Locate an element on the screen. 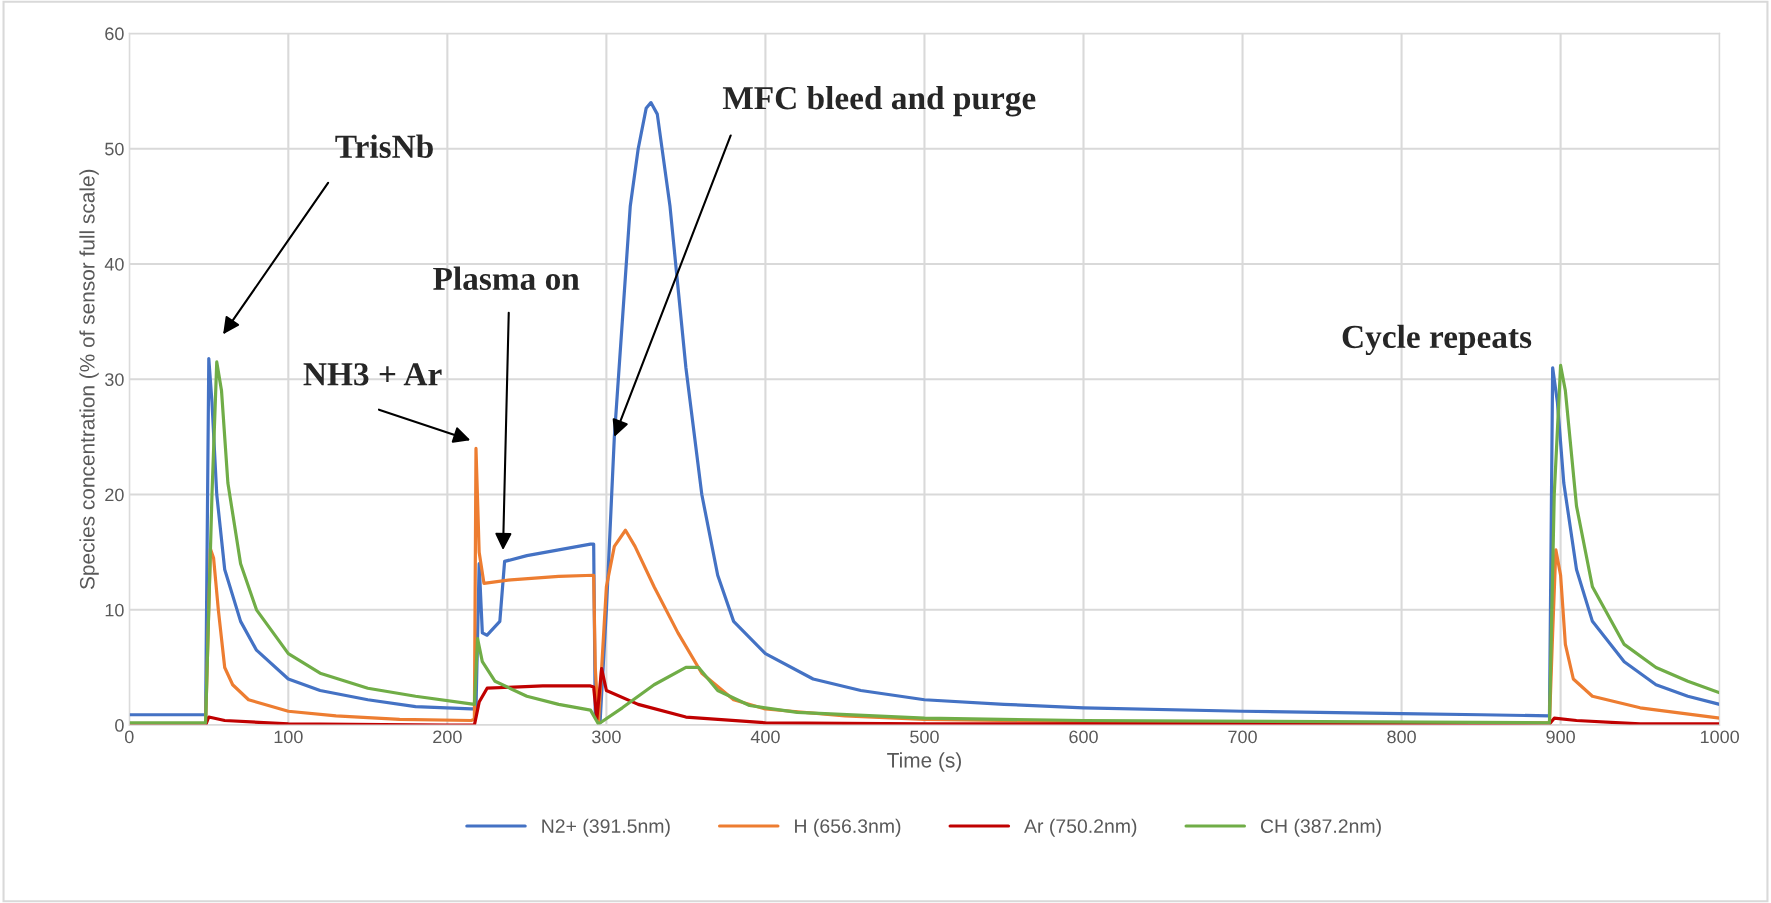 This screenshot has height=903, width=1771. y-tick-label: 40 is located at coordinates (114, 264).